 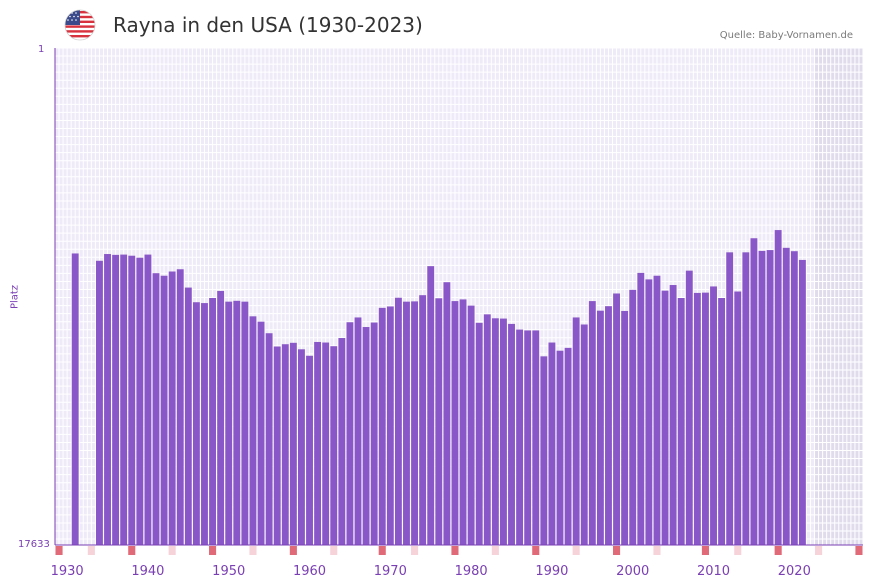 What do you see at coordinates (382, 426) in the screenshot?
I see `bar-1969` at bounding box center [382, 426].